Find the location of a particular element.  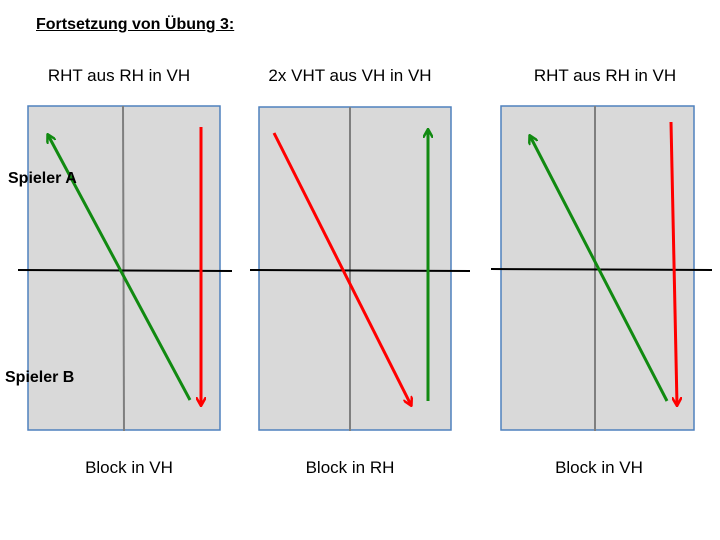

panel-2-net-line is located at coordinates (360, 270).